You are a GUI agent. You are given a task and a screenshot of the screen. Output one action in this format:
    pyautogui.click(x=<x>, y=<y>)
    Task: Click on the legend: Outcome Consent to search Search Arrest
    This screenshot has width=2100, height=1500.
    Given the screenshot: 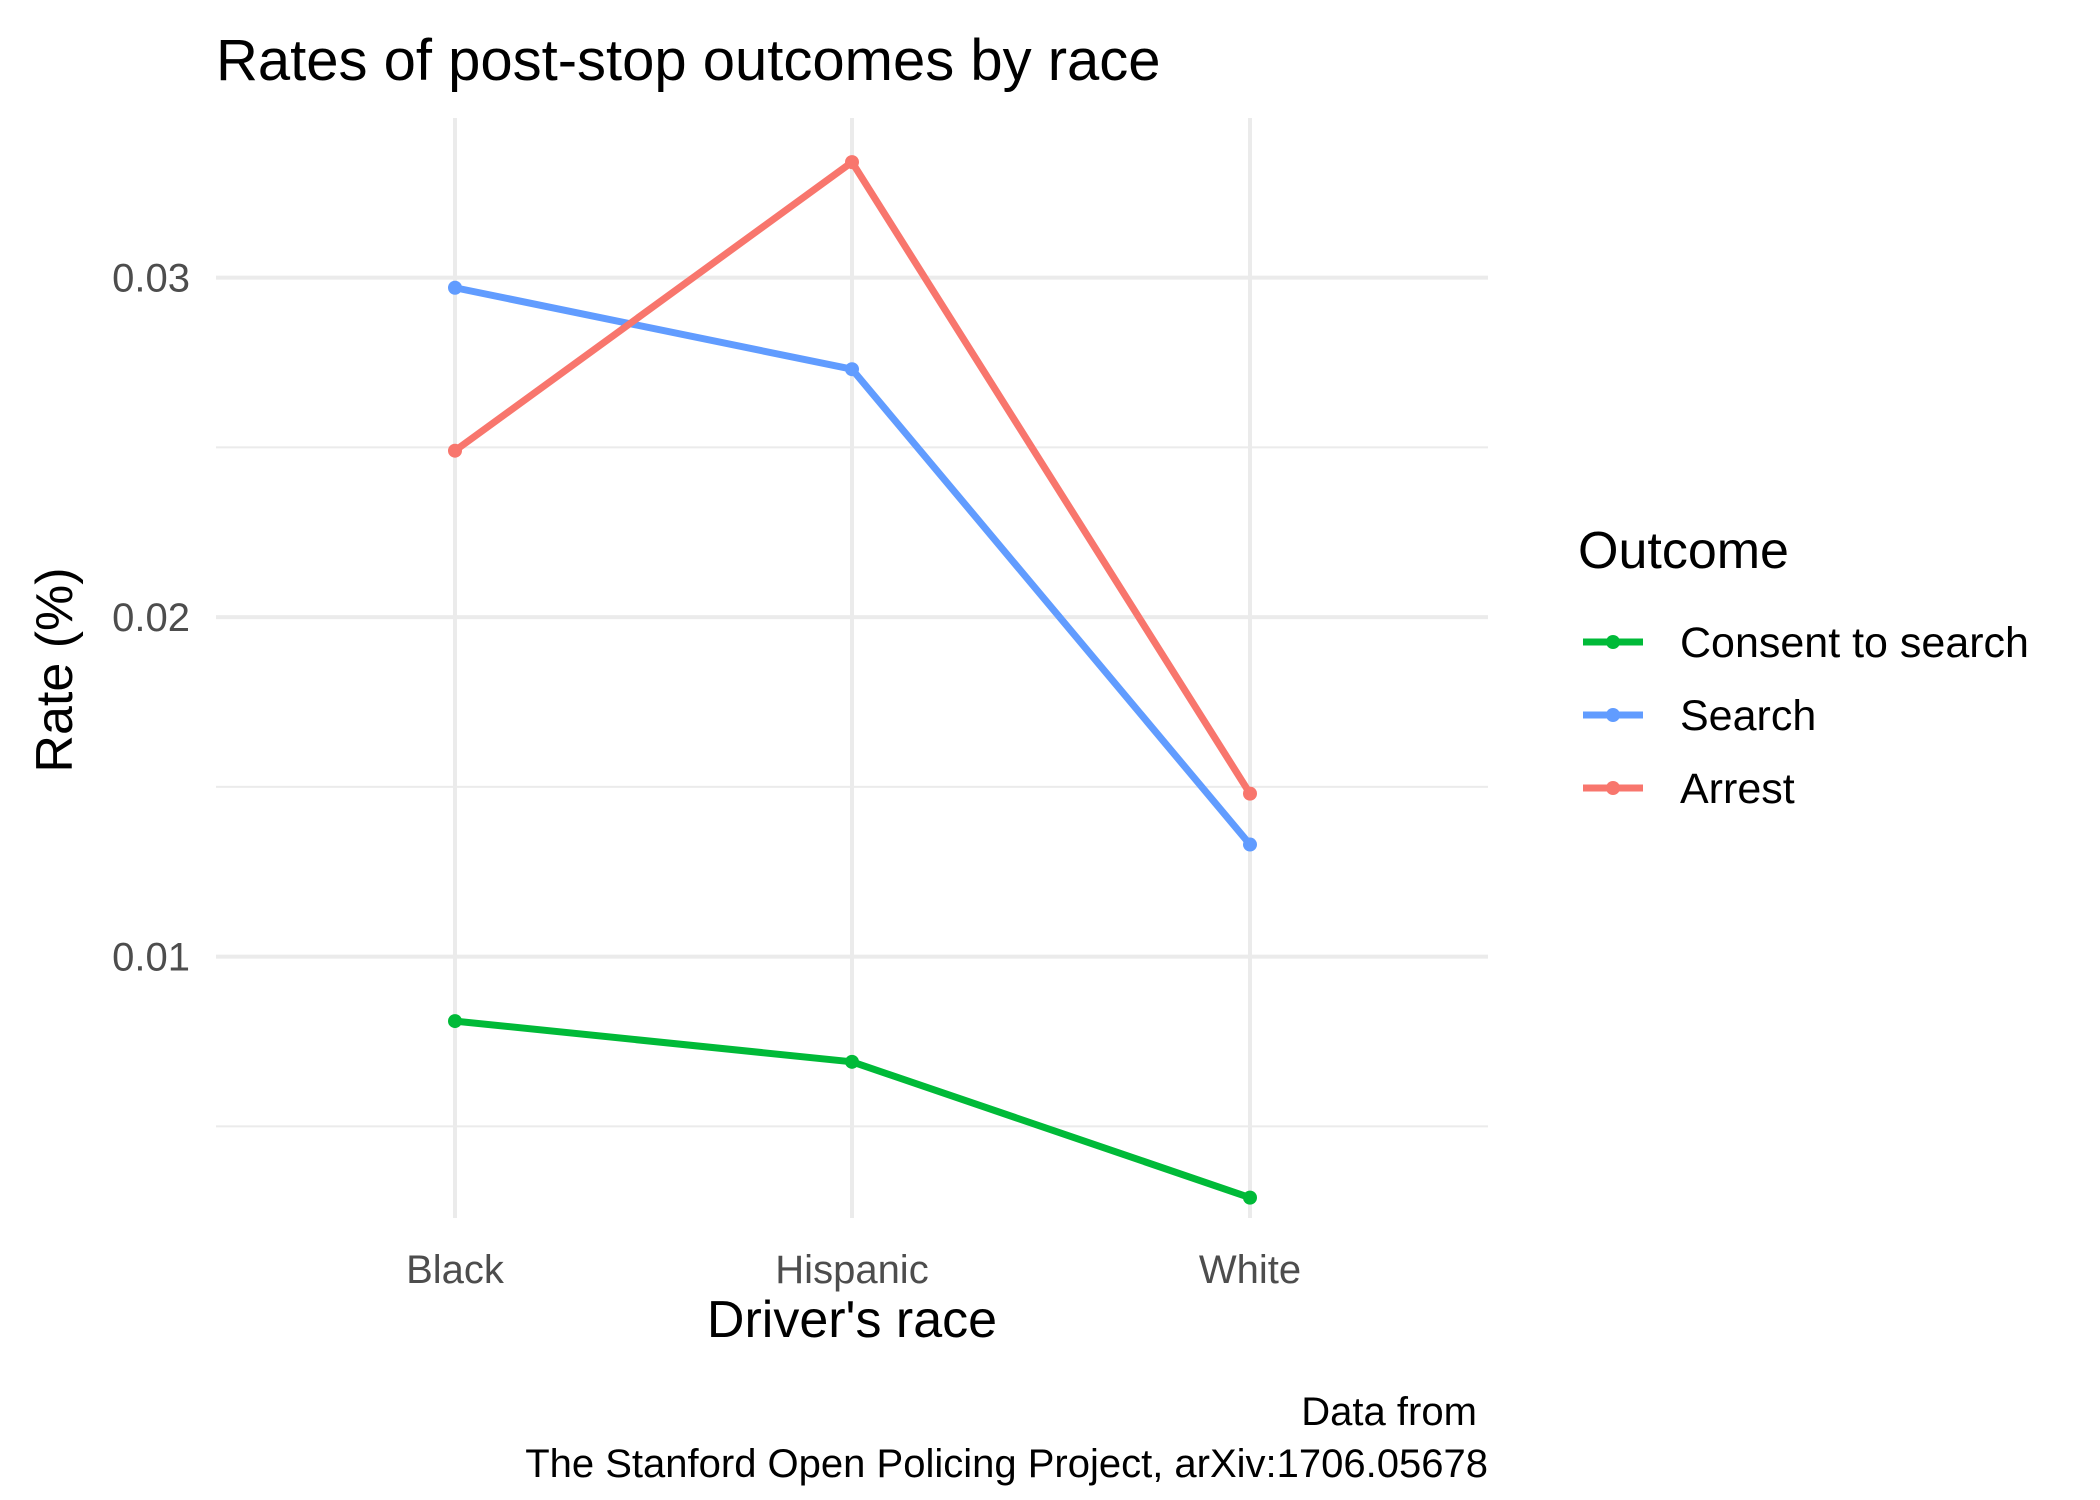 What is the action you would take?
    pyautogui.click(x=1803, y=667)
    